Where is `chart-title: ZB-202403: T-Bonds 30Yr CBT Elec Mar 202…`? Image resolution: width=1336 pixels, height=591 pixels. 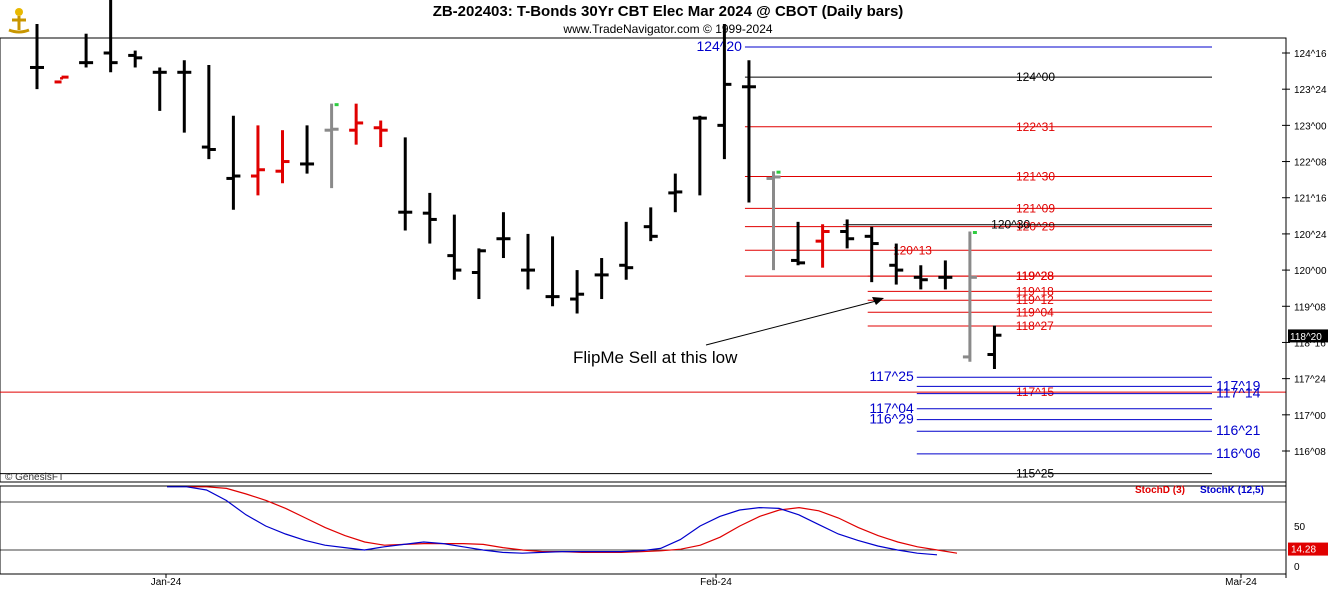 chart-title: ZB-202403: T-Bonds 30Yr CBT Elec Mar 202… is located at coordinates (668, 11).